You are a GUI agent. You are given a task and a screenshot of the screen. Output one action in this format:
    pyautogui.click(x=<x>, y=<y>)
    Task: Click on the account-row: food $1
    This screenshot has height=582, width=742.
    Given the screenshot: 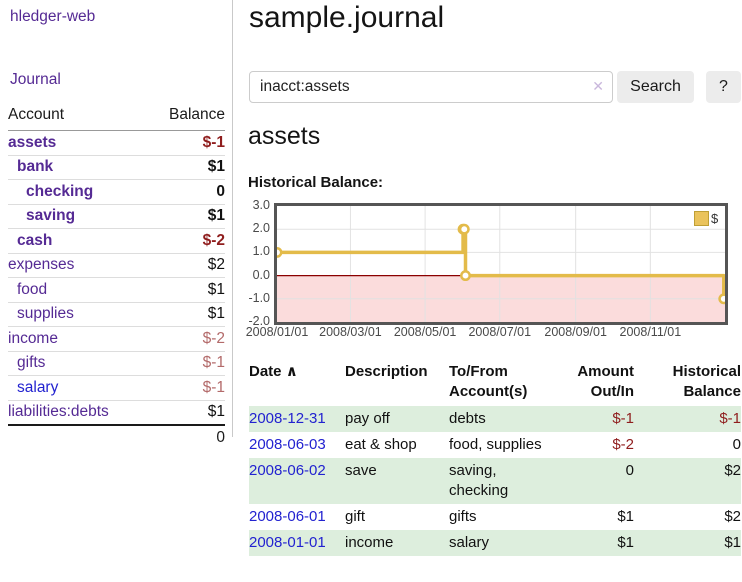 What is the action you would take?
    pyautogui.click(x=116, y=290)
    